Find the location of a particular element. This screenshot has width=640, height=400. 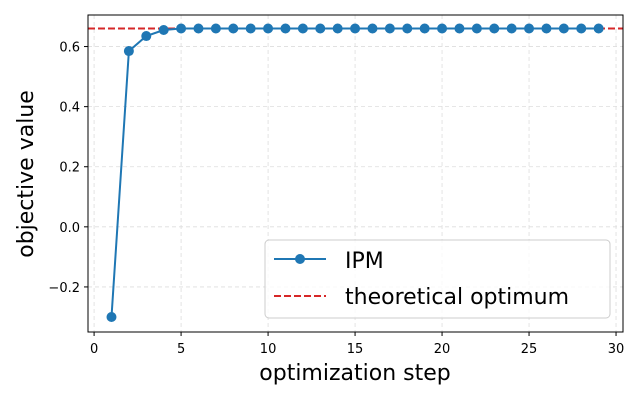

x-axis-label: optimization step is located at coordinates (354, 373).